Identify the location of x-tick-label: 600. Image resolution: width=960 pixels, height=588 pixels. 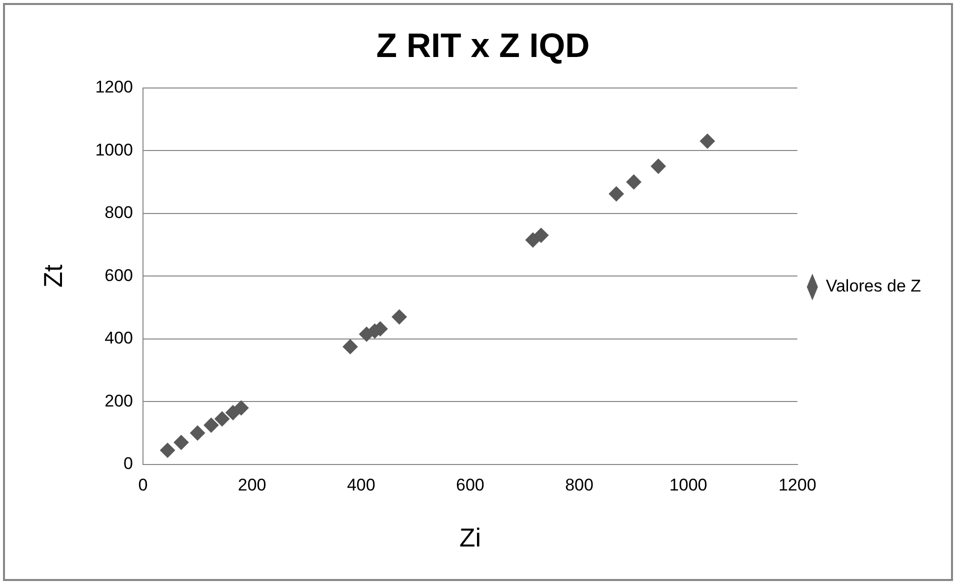
(470, 484).